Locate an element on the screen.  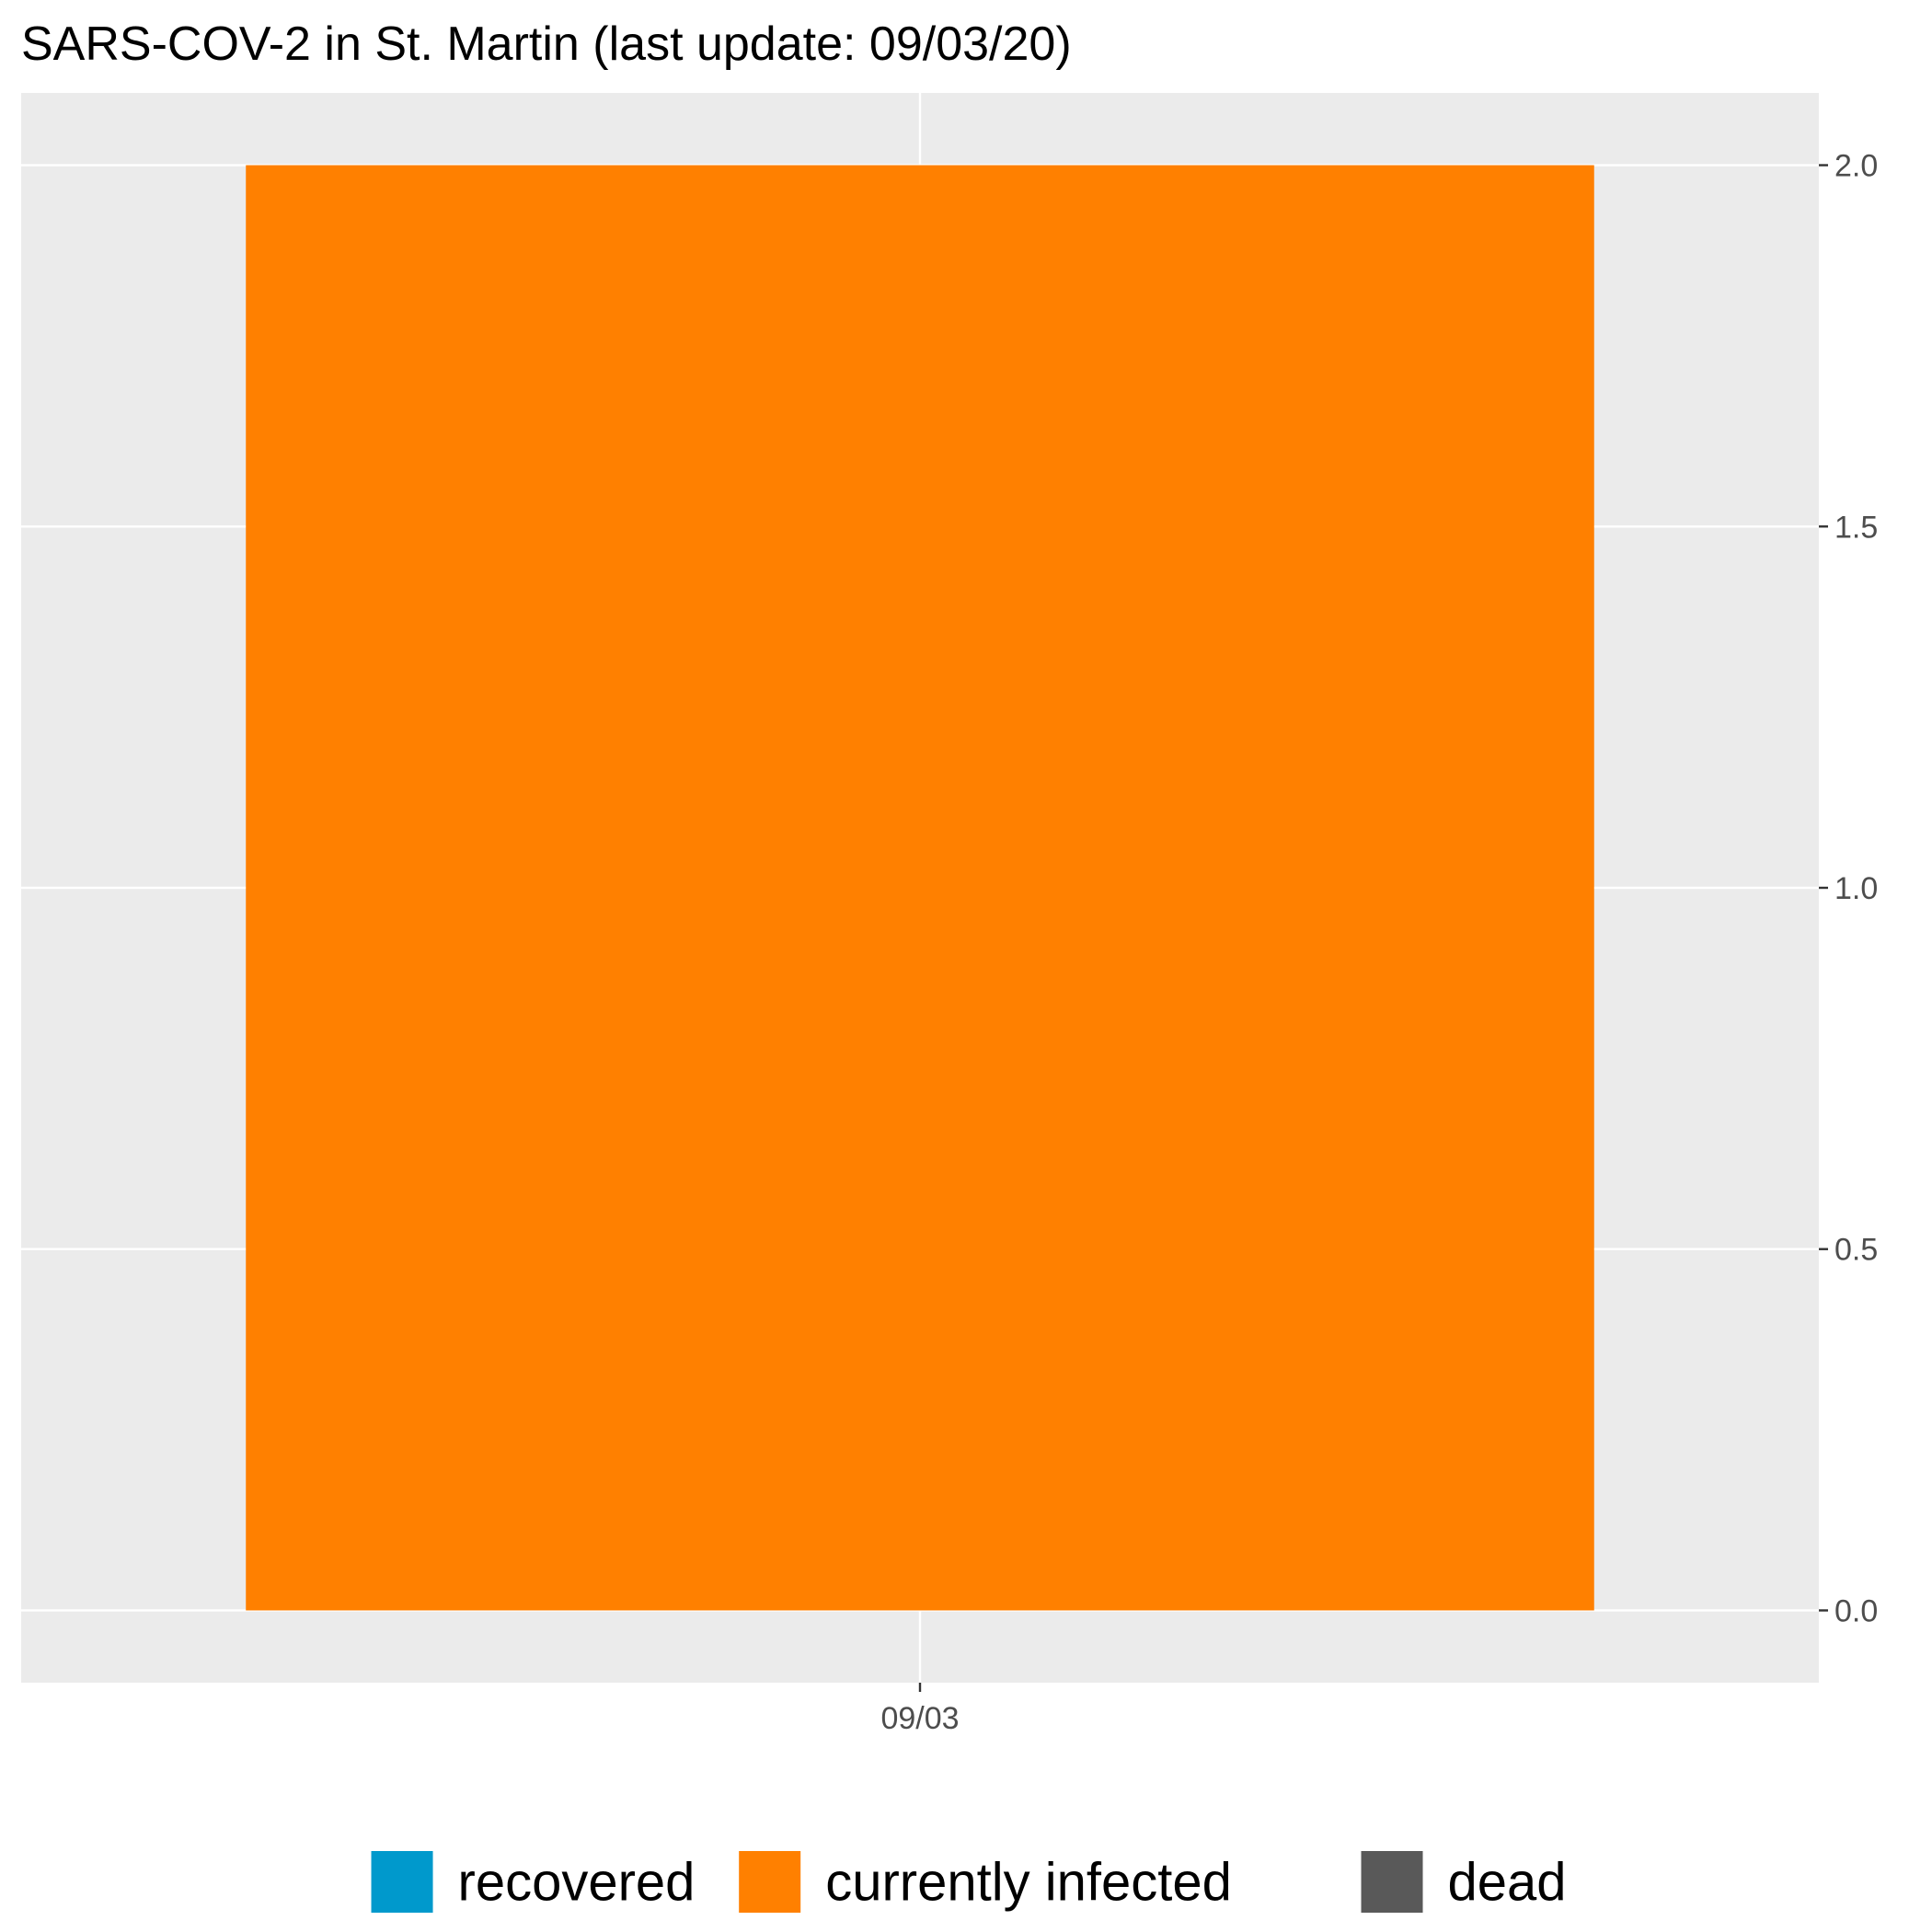
legend-key-currently-infected is located at coordinates (770, 1882).